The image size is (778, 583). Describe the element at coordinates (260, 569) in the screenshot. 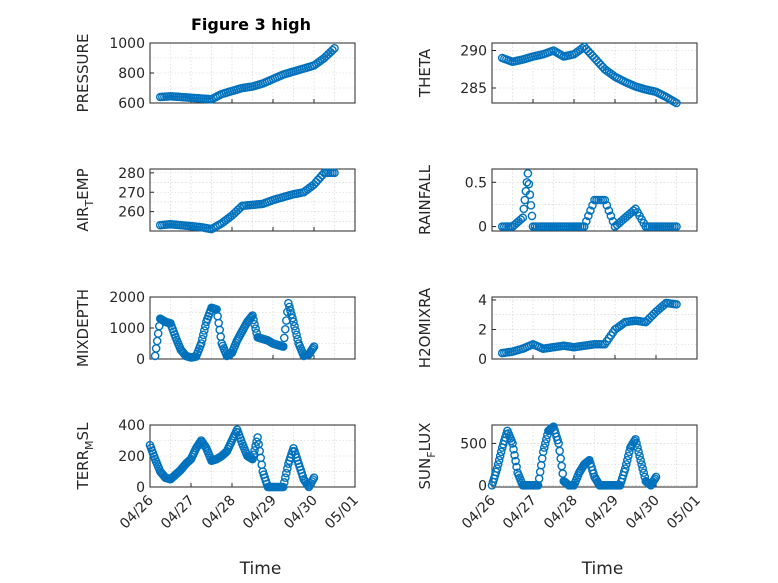

I see `x-axis-label: Time` at that location.